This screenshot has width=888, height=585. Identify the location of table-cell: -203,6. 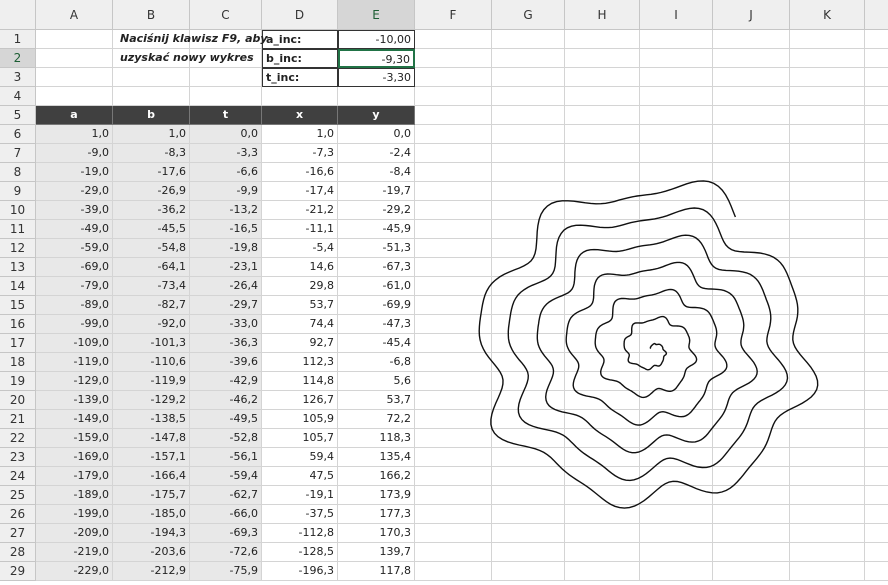
(151, 552).